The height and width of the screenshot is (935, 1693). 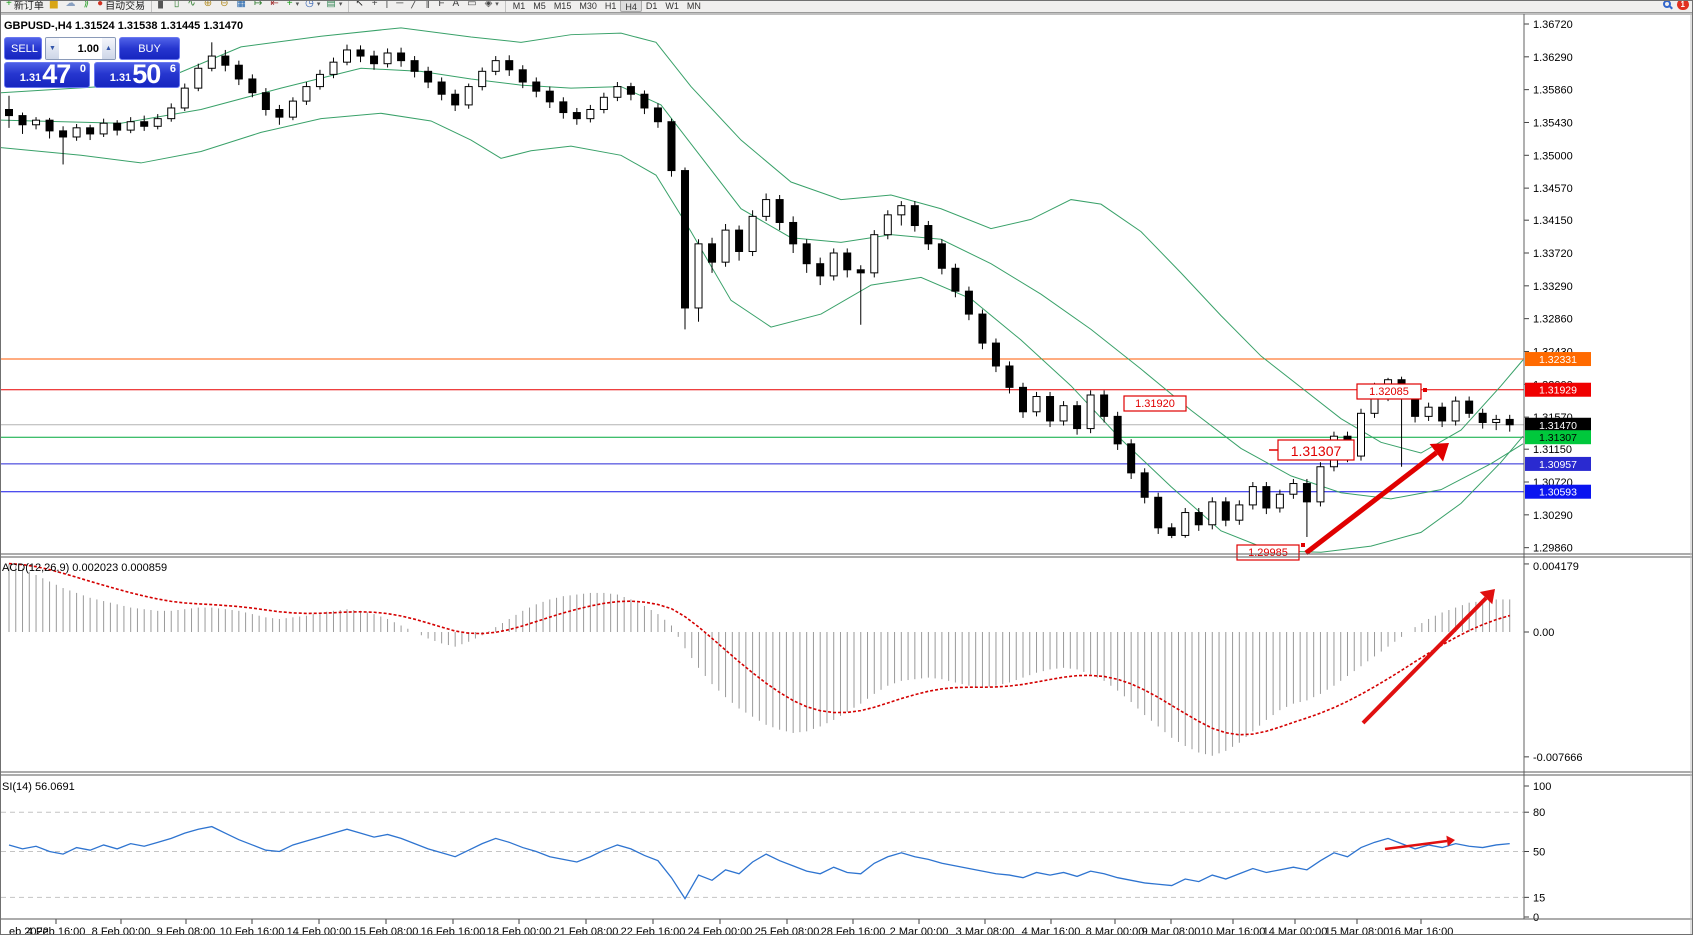 I want to click on volume-increase-button: ▲, so click(x=108, y=48).